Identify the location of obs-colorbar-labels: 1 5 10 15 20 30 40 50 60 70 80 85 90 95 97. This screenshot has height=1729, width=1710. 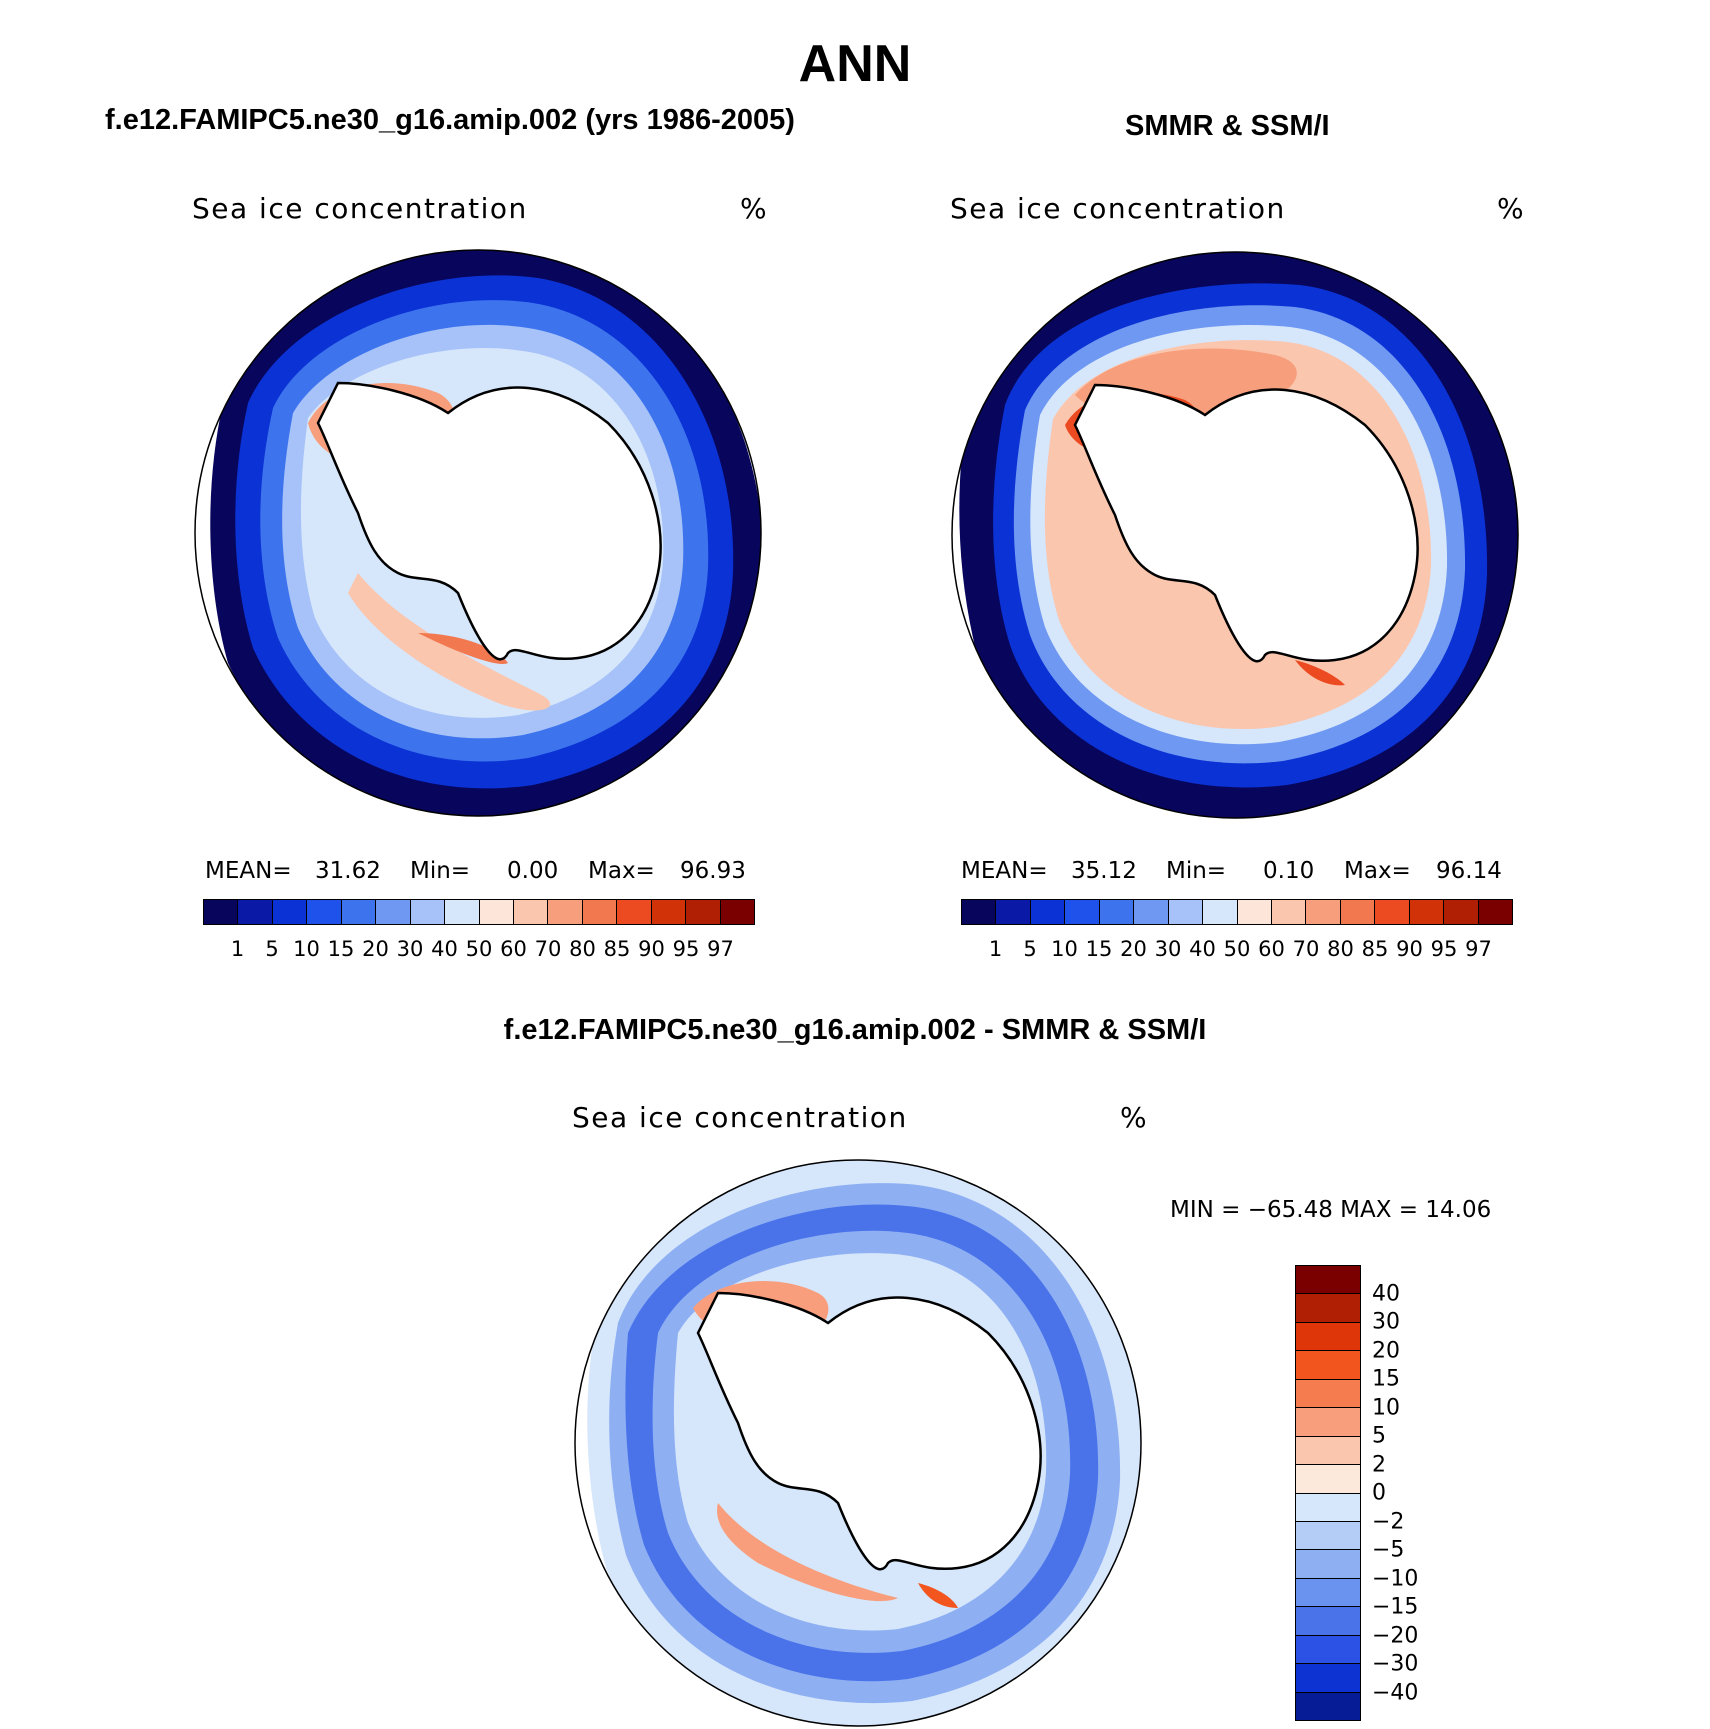
(1237, 950).